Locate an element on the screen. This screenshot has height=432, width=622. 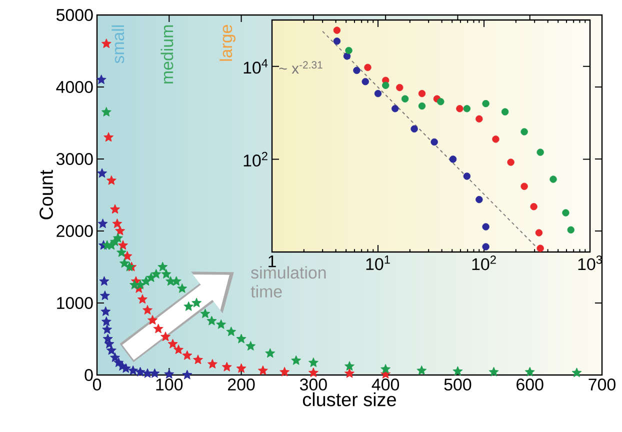
annotation: small is located at coordinates (118, 44).